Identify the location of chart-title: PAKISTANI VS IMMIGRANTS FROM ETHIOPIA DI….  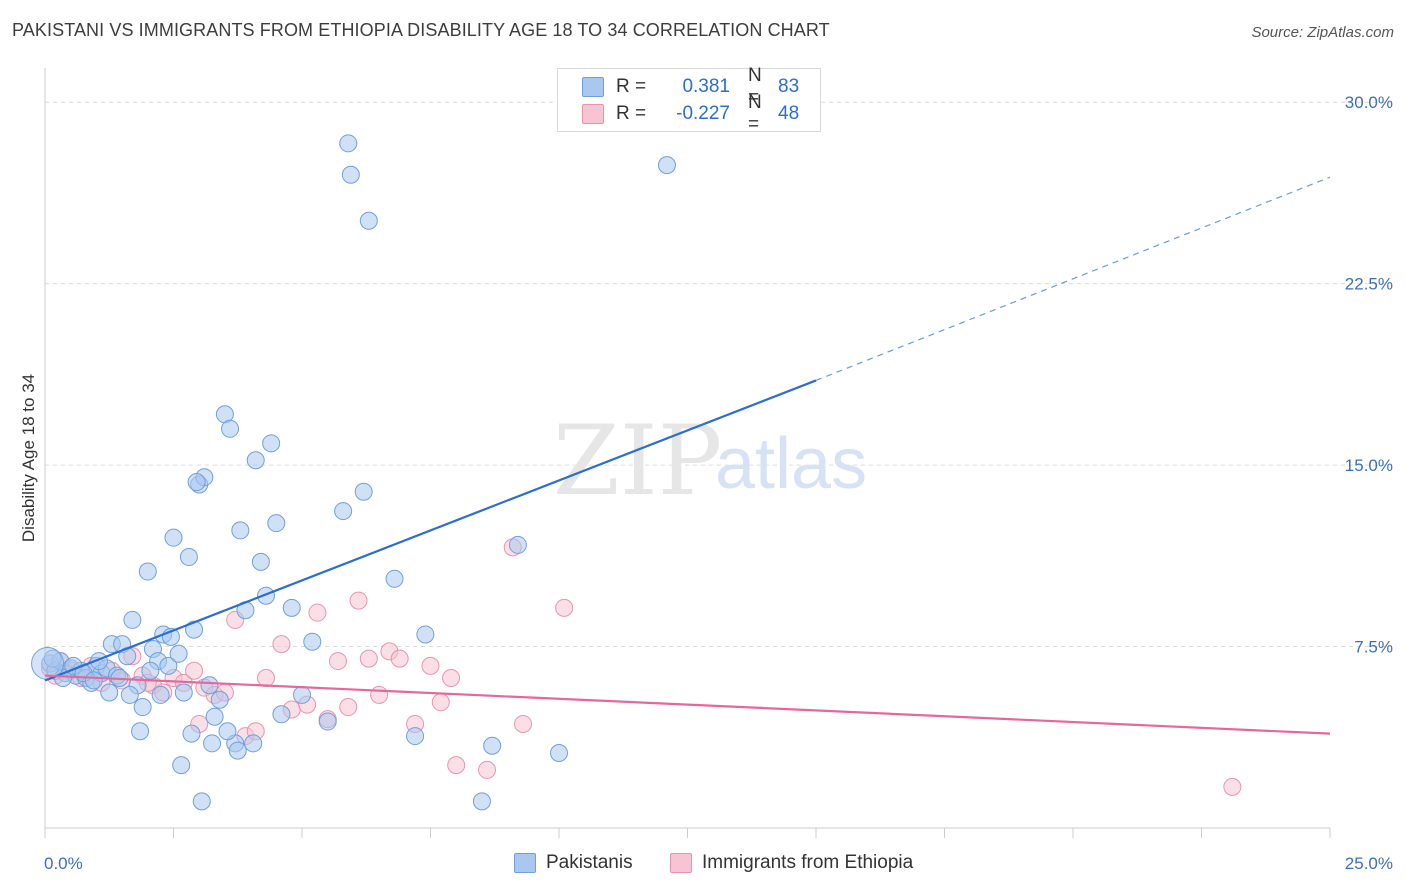
(421, 30).